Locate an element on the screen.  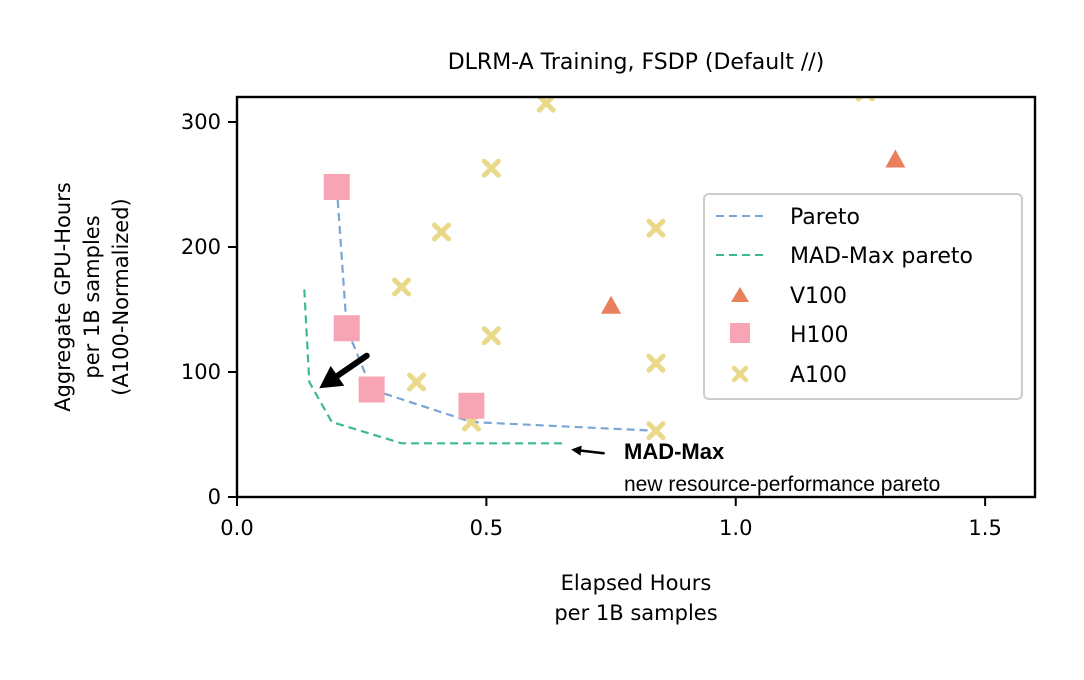
y-tick-label: 100 is located at coordinates (201, 372).